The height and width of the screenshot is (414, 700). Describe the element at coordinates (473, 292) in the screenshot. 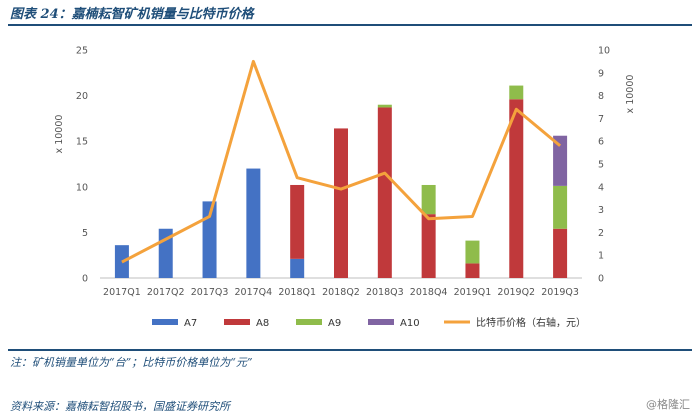

I see `x-tick-label: 2019Q1` at that location.